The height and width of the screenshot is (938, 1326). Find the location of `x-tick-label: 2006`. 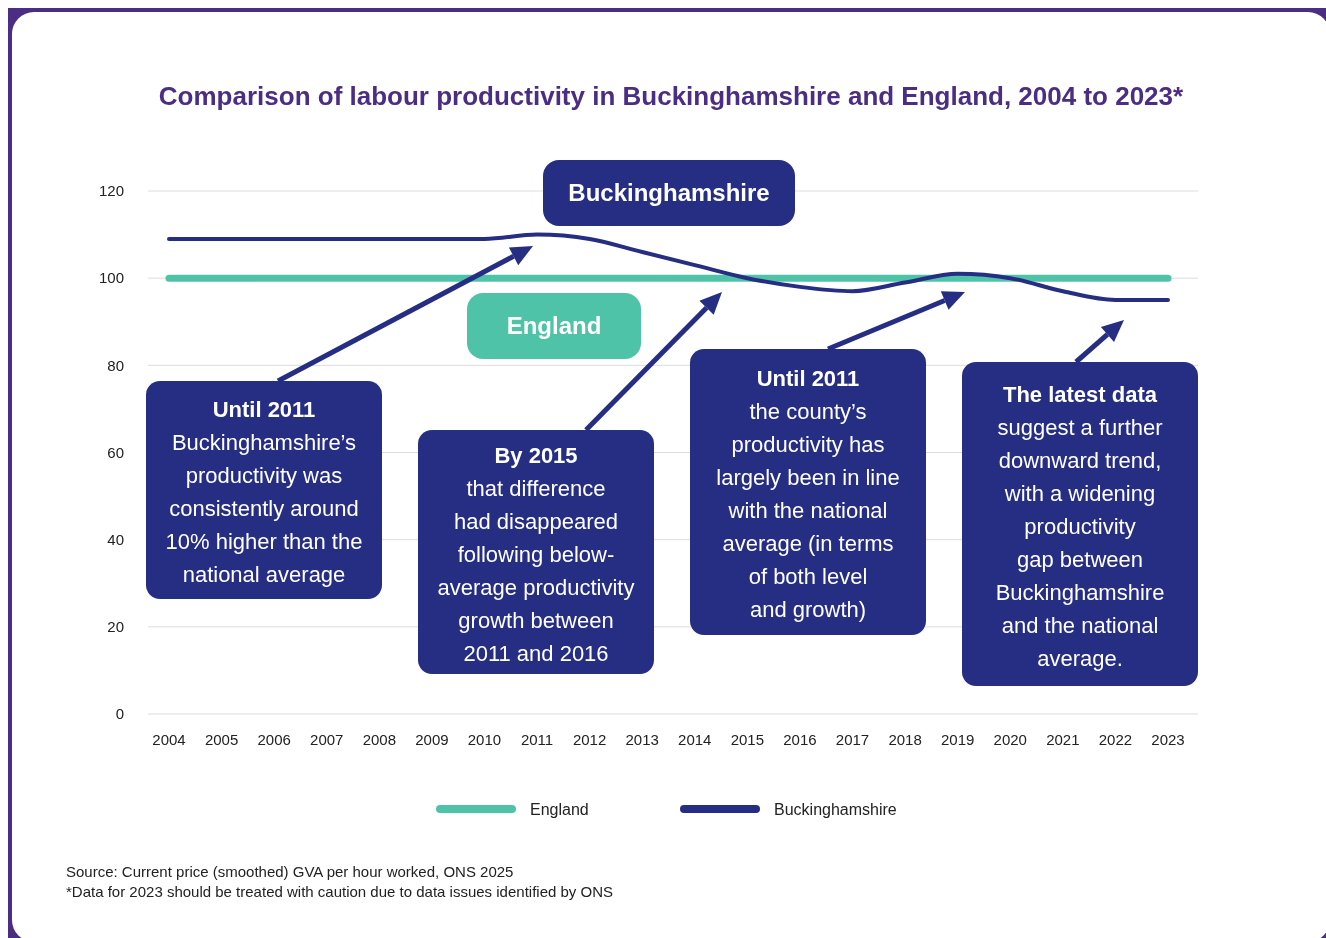

x-tick-label: 2006 is located at coordinates (274, 739).